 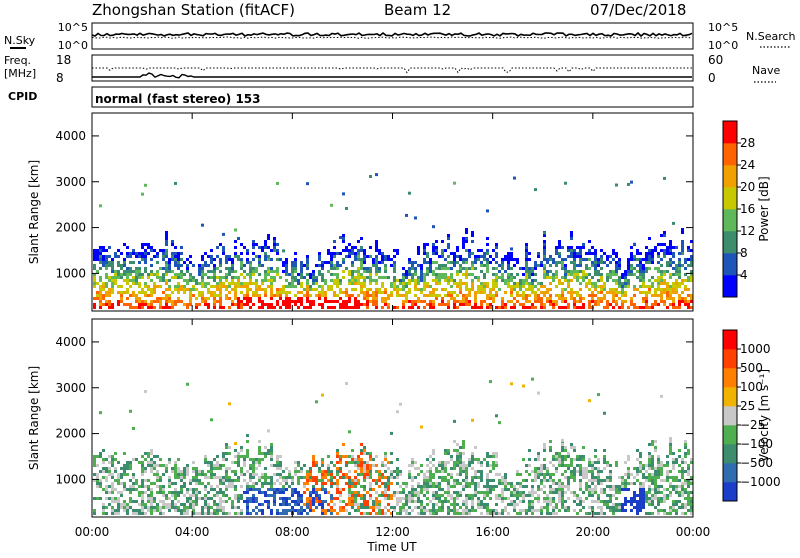 What do you see at coordinates (751, 387) in the screenshot?
I see `colorbar-tick-label: 100` at bounding box center [751, 387].